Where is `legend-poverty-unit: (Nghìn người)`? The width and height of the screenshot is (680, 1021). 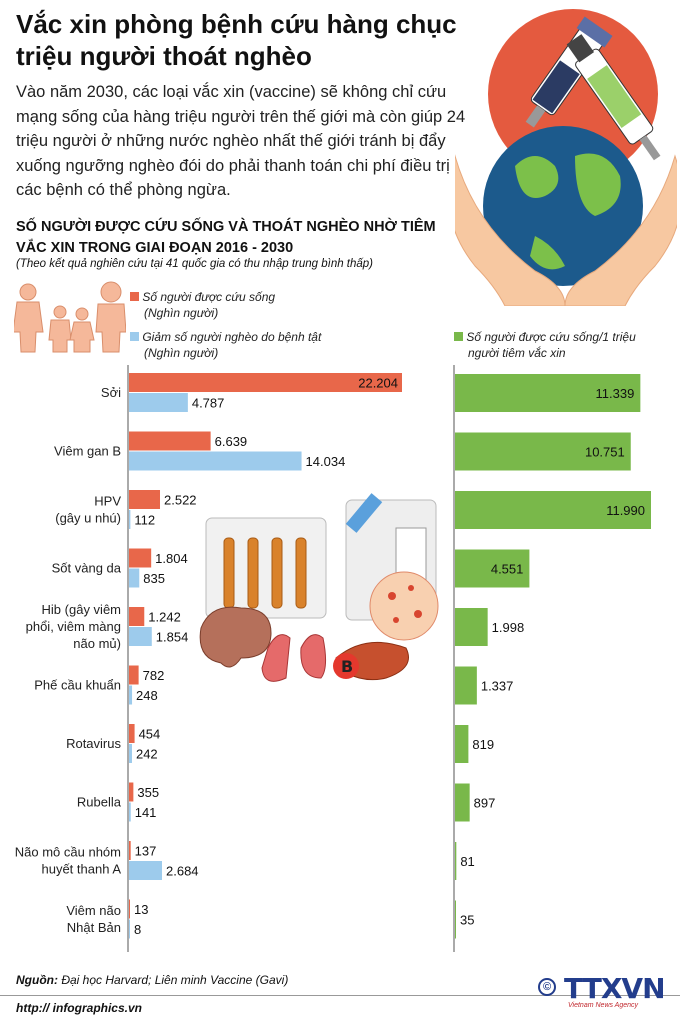 legend-poverty-unit: (Nghìn người) is located at coordinates (181, 353).